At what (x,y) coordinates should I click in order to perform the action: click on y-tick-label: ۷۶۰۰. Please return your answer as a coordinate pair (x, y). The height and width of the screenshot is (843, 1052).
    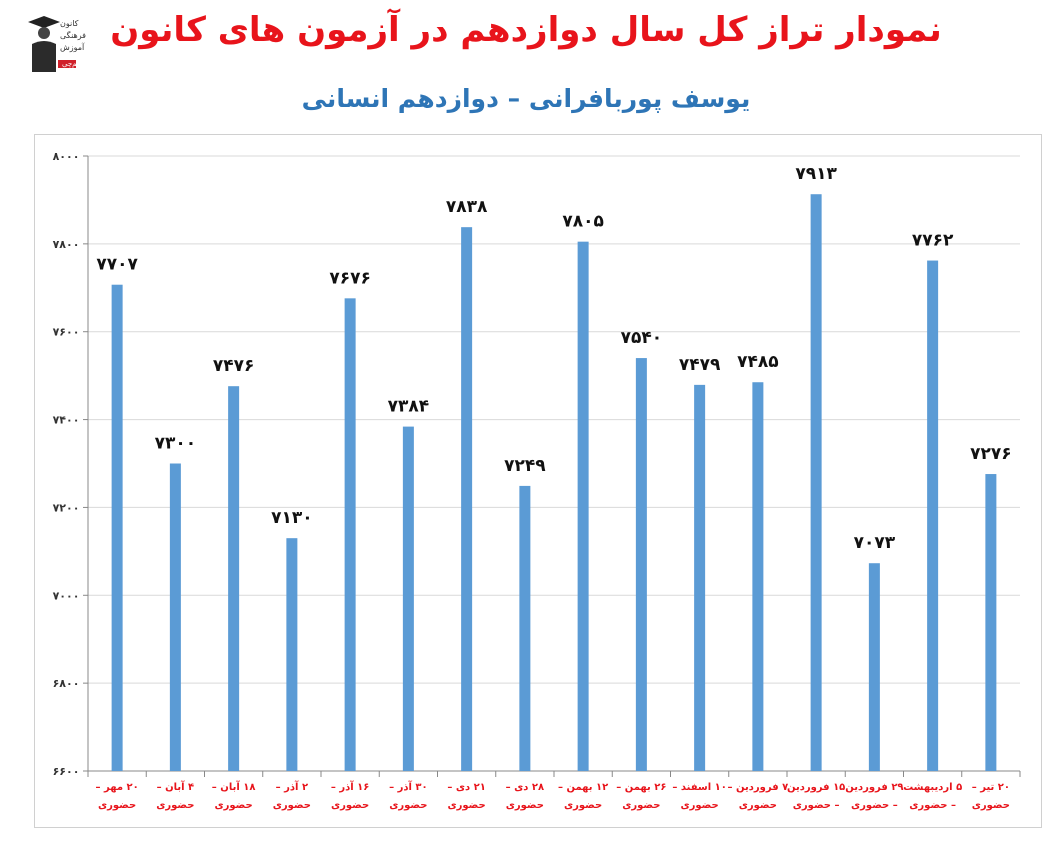
    Looking at the image, I should click on (66, 332).